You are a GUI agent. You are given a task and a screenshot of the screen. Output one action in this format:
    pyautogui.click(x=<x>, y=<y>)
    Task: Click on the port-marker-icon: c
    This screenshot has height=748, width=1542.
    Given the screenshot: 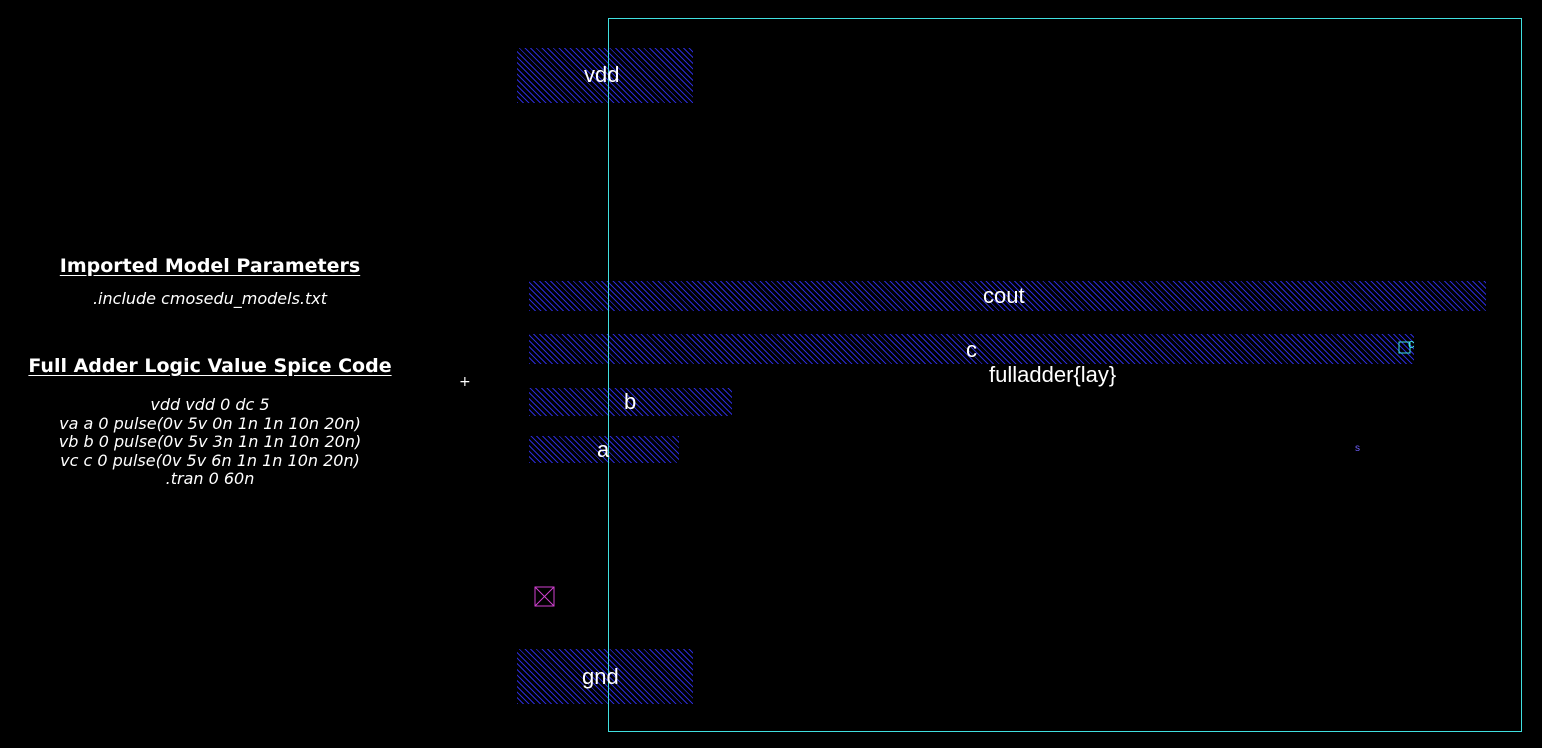 What is the action you would take?
    pyautogui.click(x=1408, y=347)
    